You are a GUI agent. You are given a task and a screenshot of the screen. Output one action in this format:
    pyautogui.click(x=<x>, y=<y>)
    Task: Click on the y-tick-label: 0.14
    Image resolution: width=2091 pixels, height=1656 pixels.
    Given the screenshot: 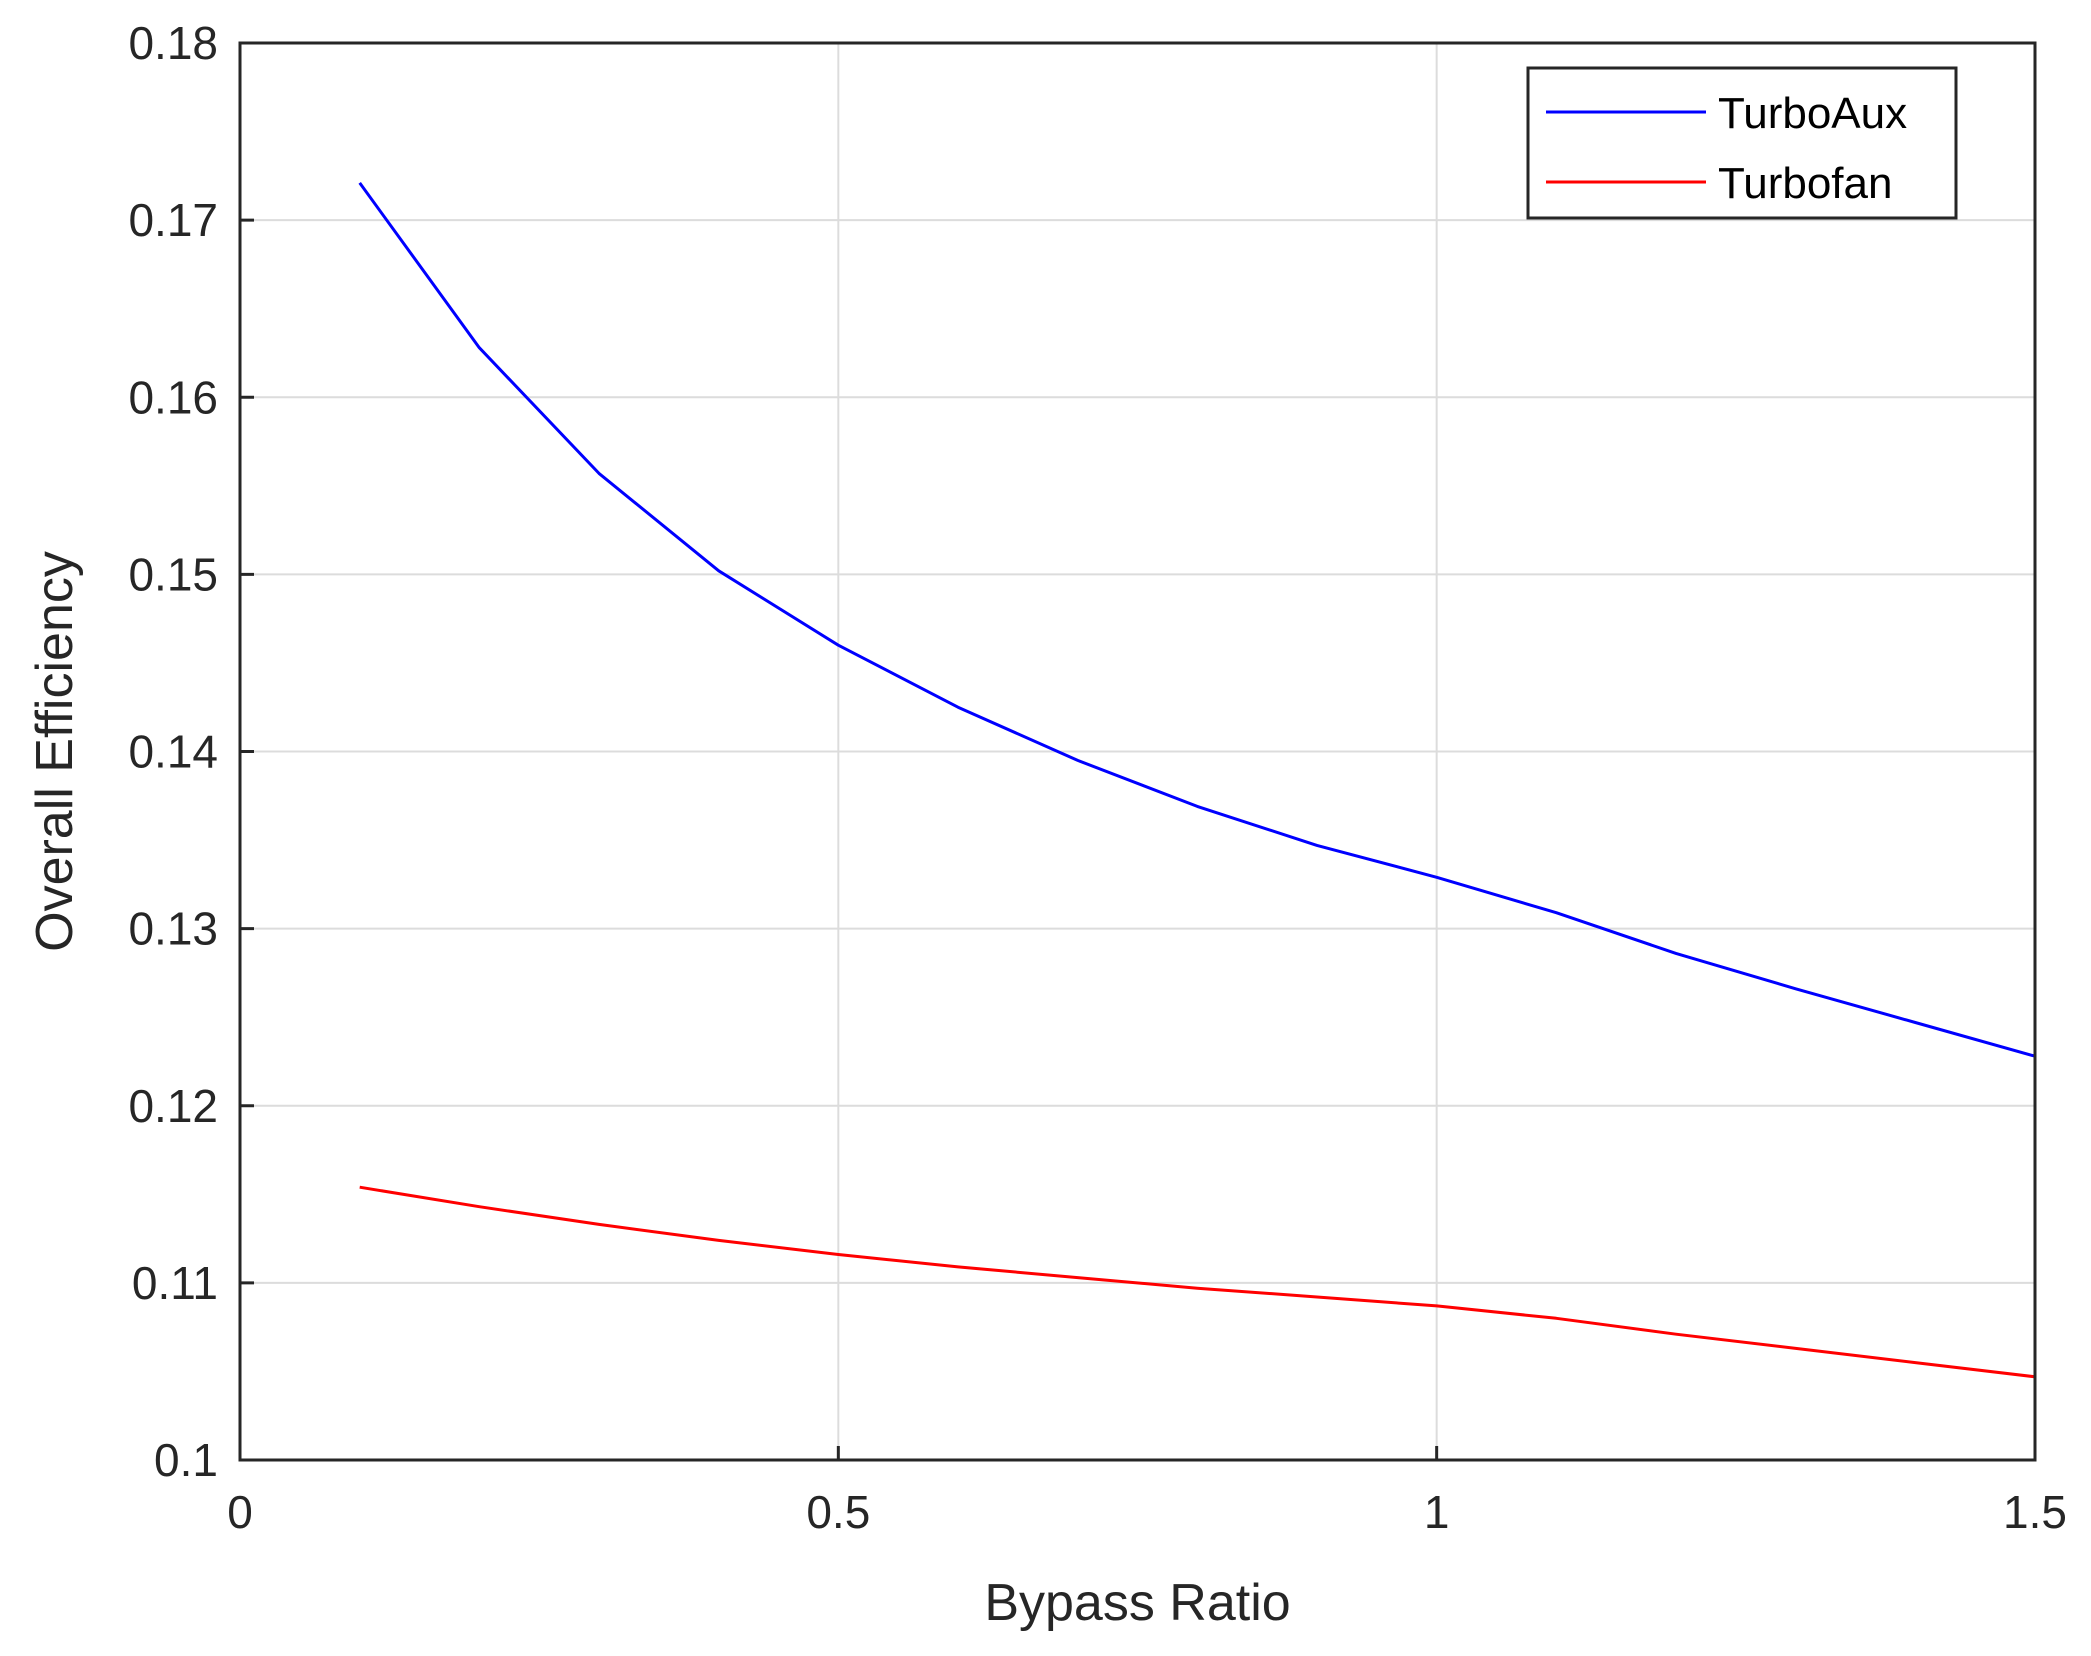 What is the action you would take?
    pyautogui.click(x=173, y=752)
    